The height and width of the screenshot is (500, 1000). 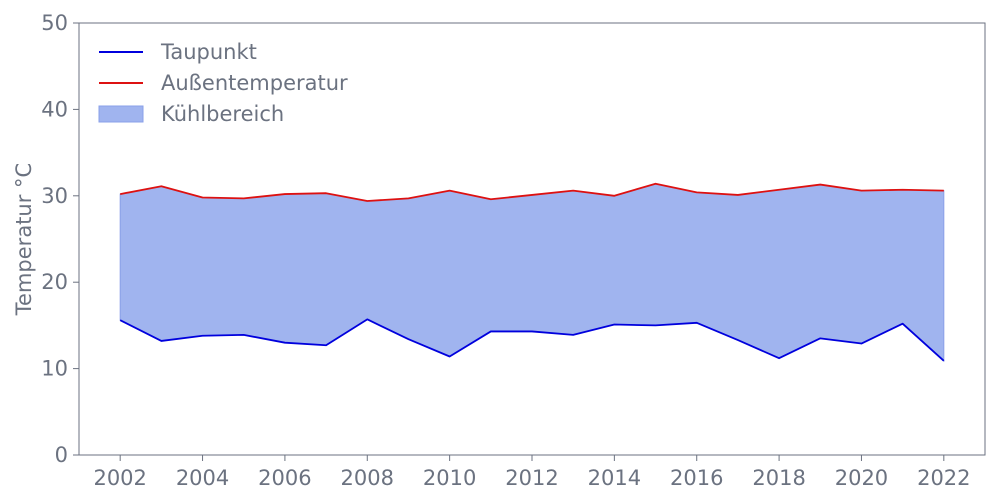 I want to click on legend-label-taupunkt: Taupunkt, so click(x=208, y=52).